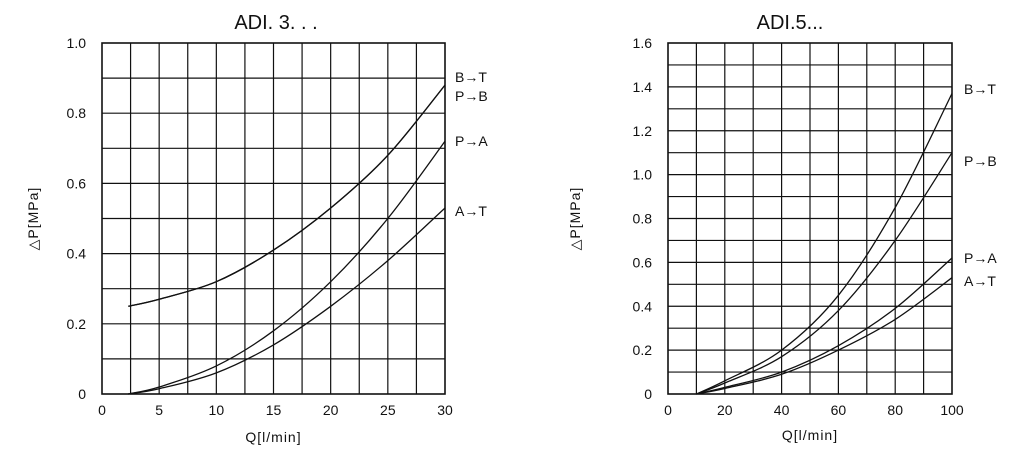  I want to click on x-tick-label: 30, so click(445, 410).